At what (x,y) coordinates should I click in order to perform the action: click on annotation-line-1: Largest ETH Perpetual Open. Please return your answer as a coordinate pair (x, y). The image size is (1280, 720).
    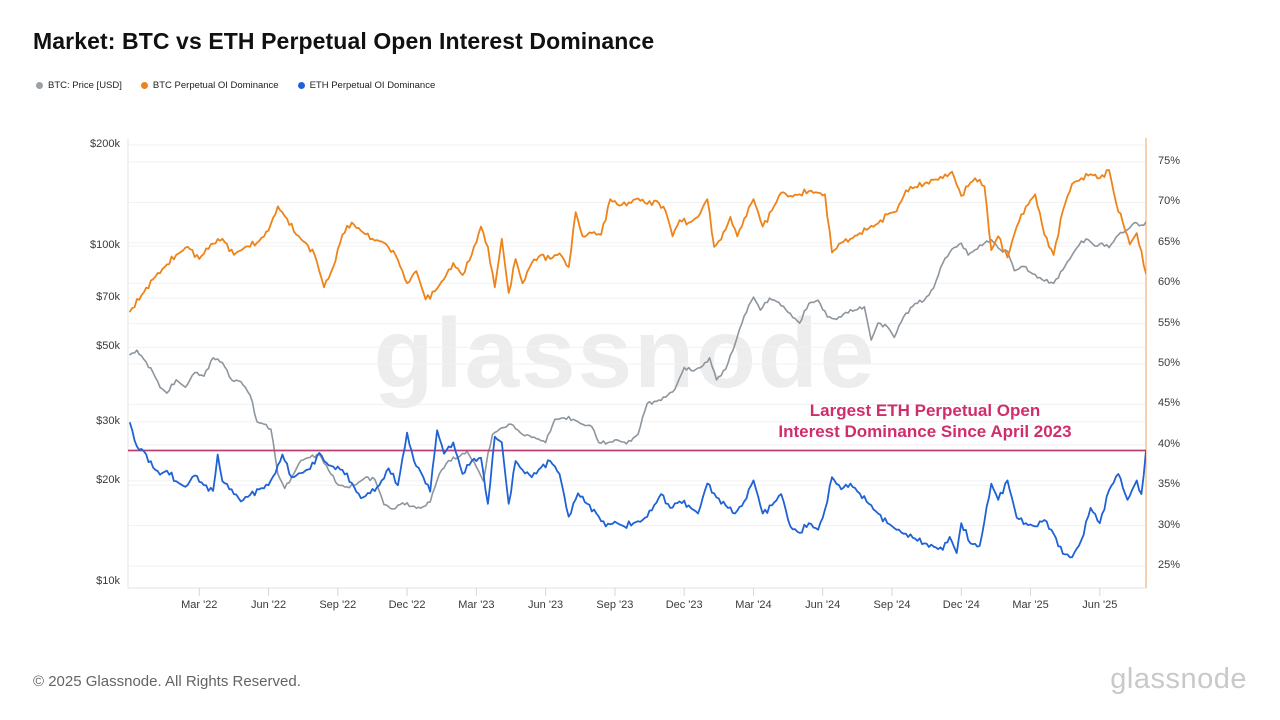
    Looking at the image, I should click on (925, 410).